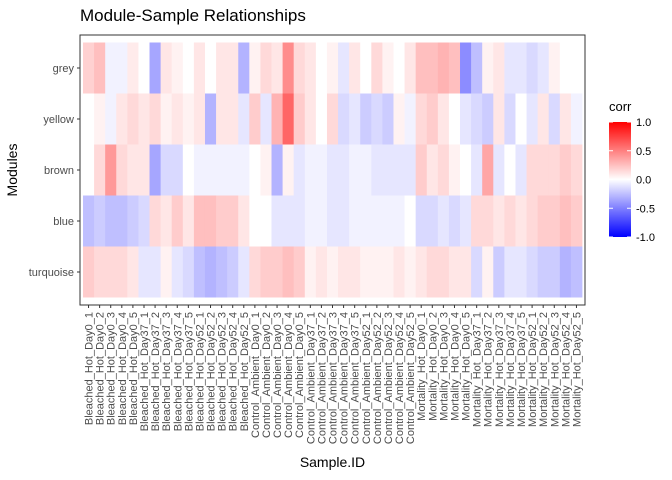 The image size is (672, 480). Describe the element at coordinates (645, 238) in the screenshot. I see `legend-tick-label: -1.0` at that location.